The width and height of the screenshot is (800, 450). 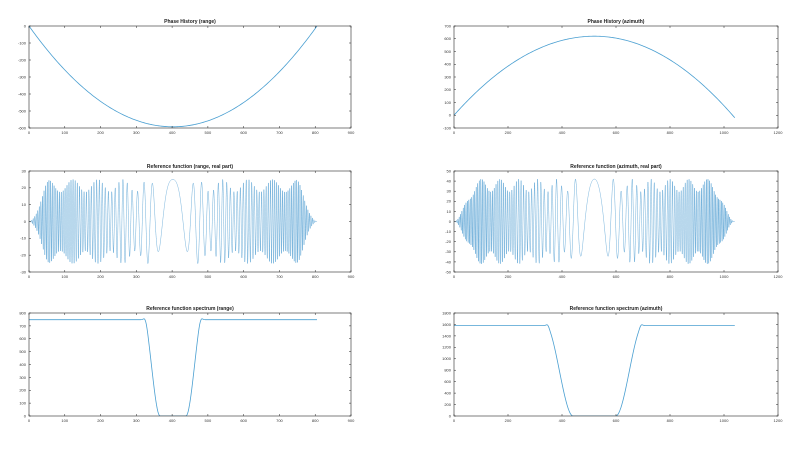 What do you see at coordinates (616, 22) in the screenshot?
I see `subplot-title: Phase History (azimuth)` at bounding box center [616, 22].